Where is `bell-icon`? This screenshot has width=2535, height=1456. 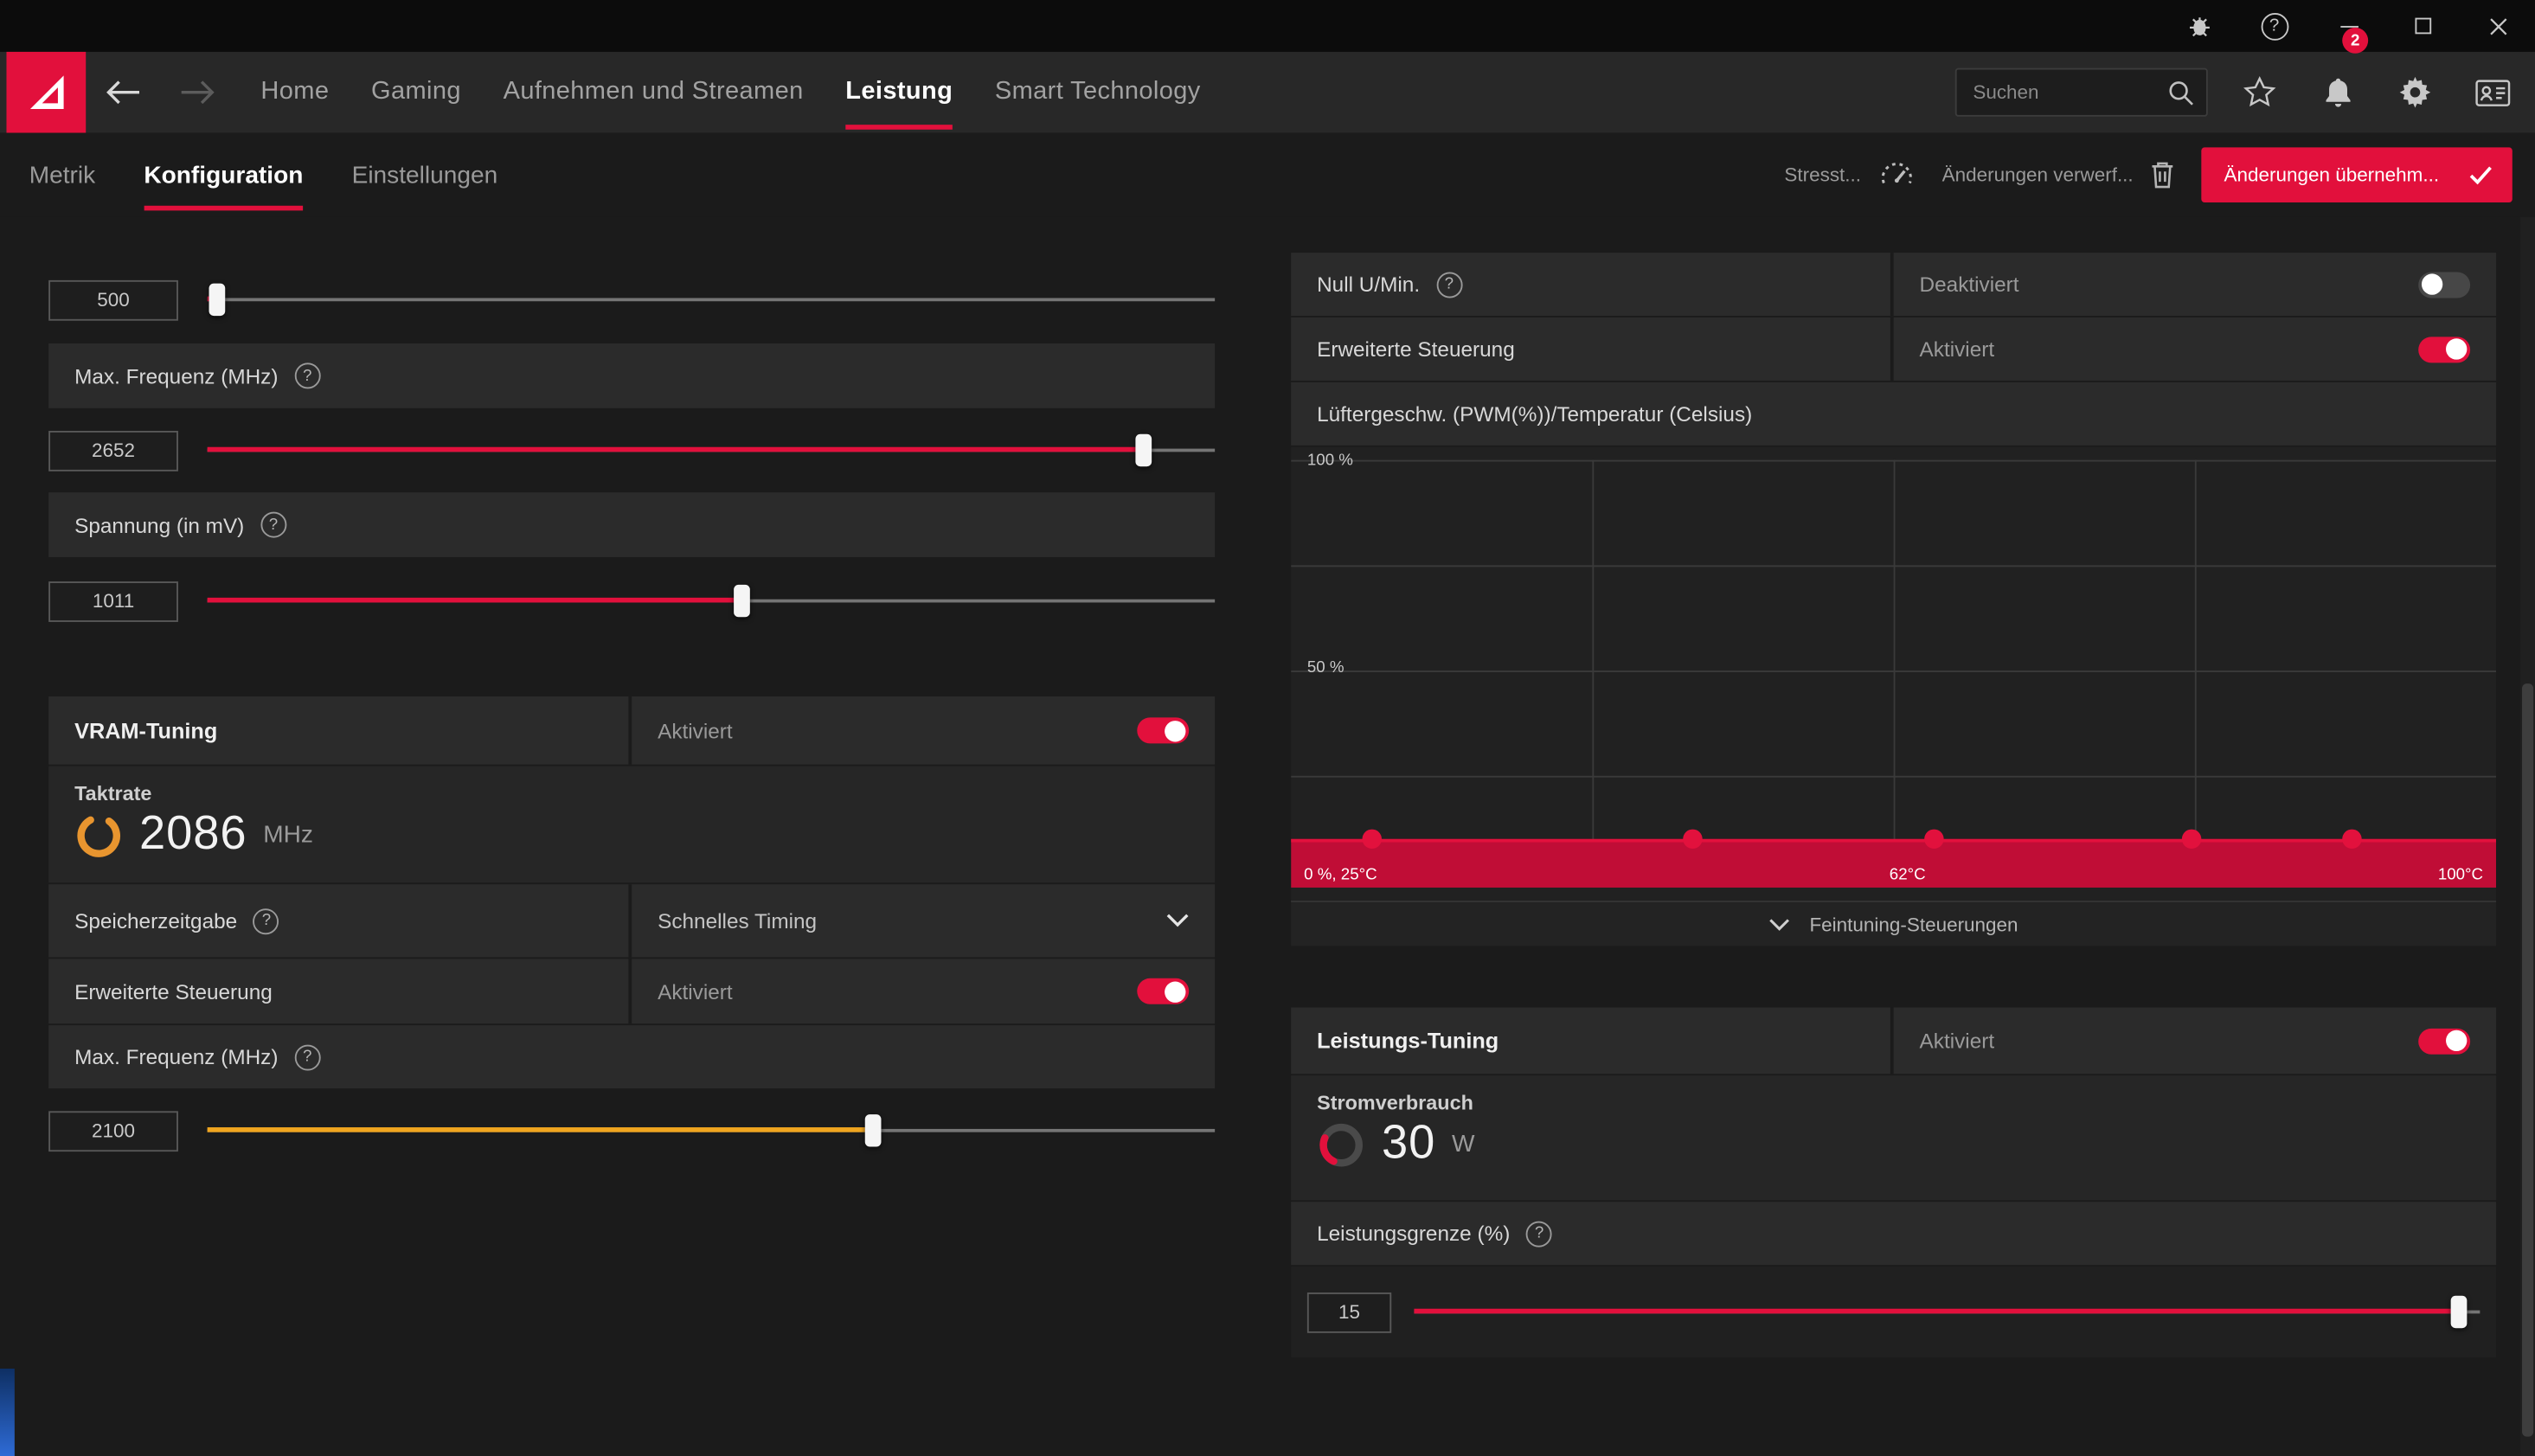 bell-icon is located at coordinates (2337, 92).